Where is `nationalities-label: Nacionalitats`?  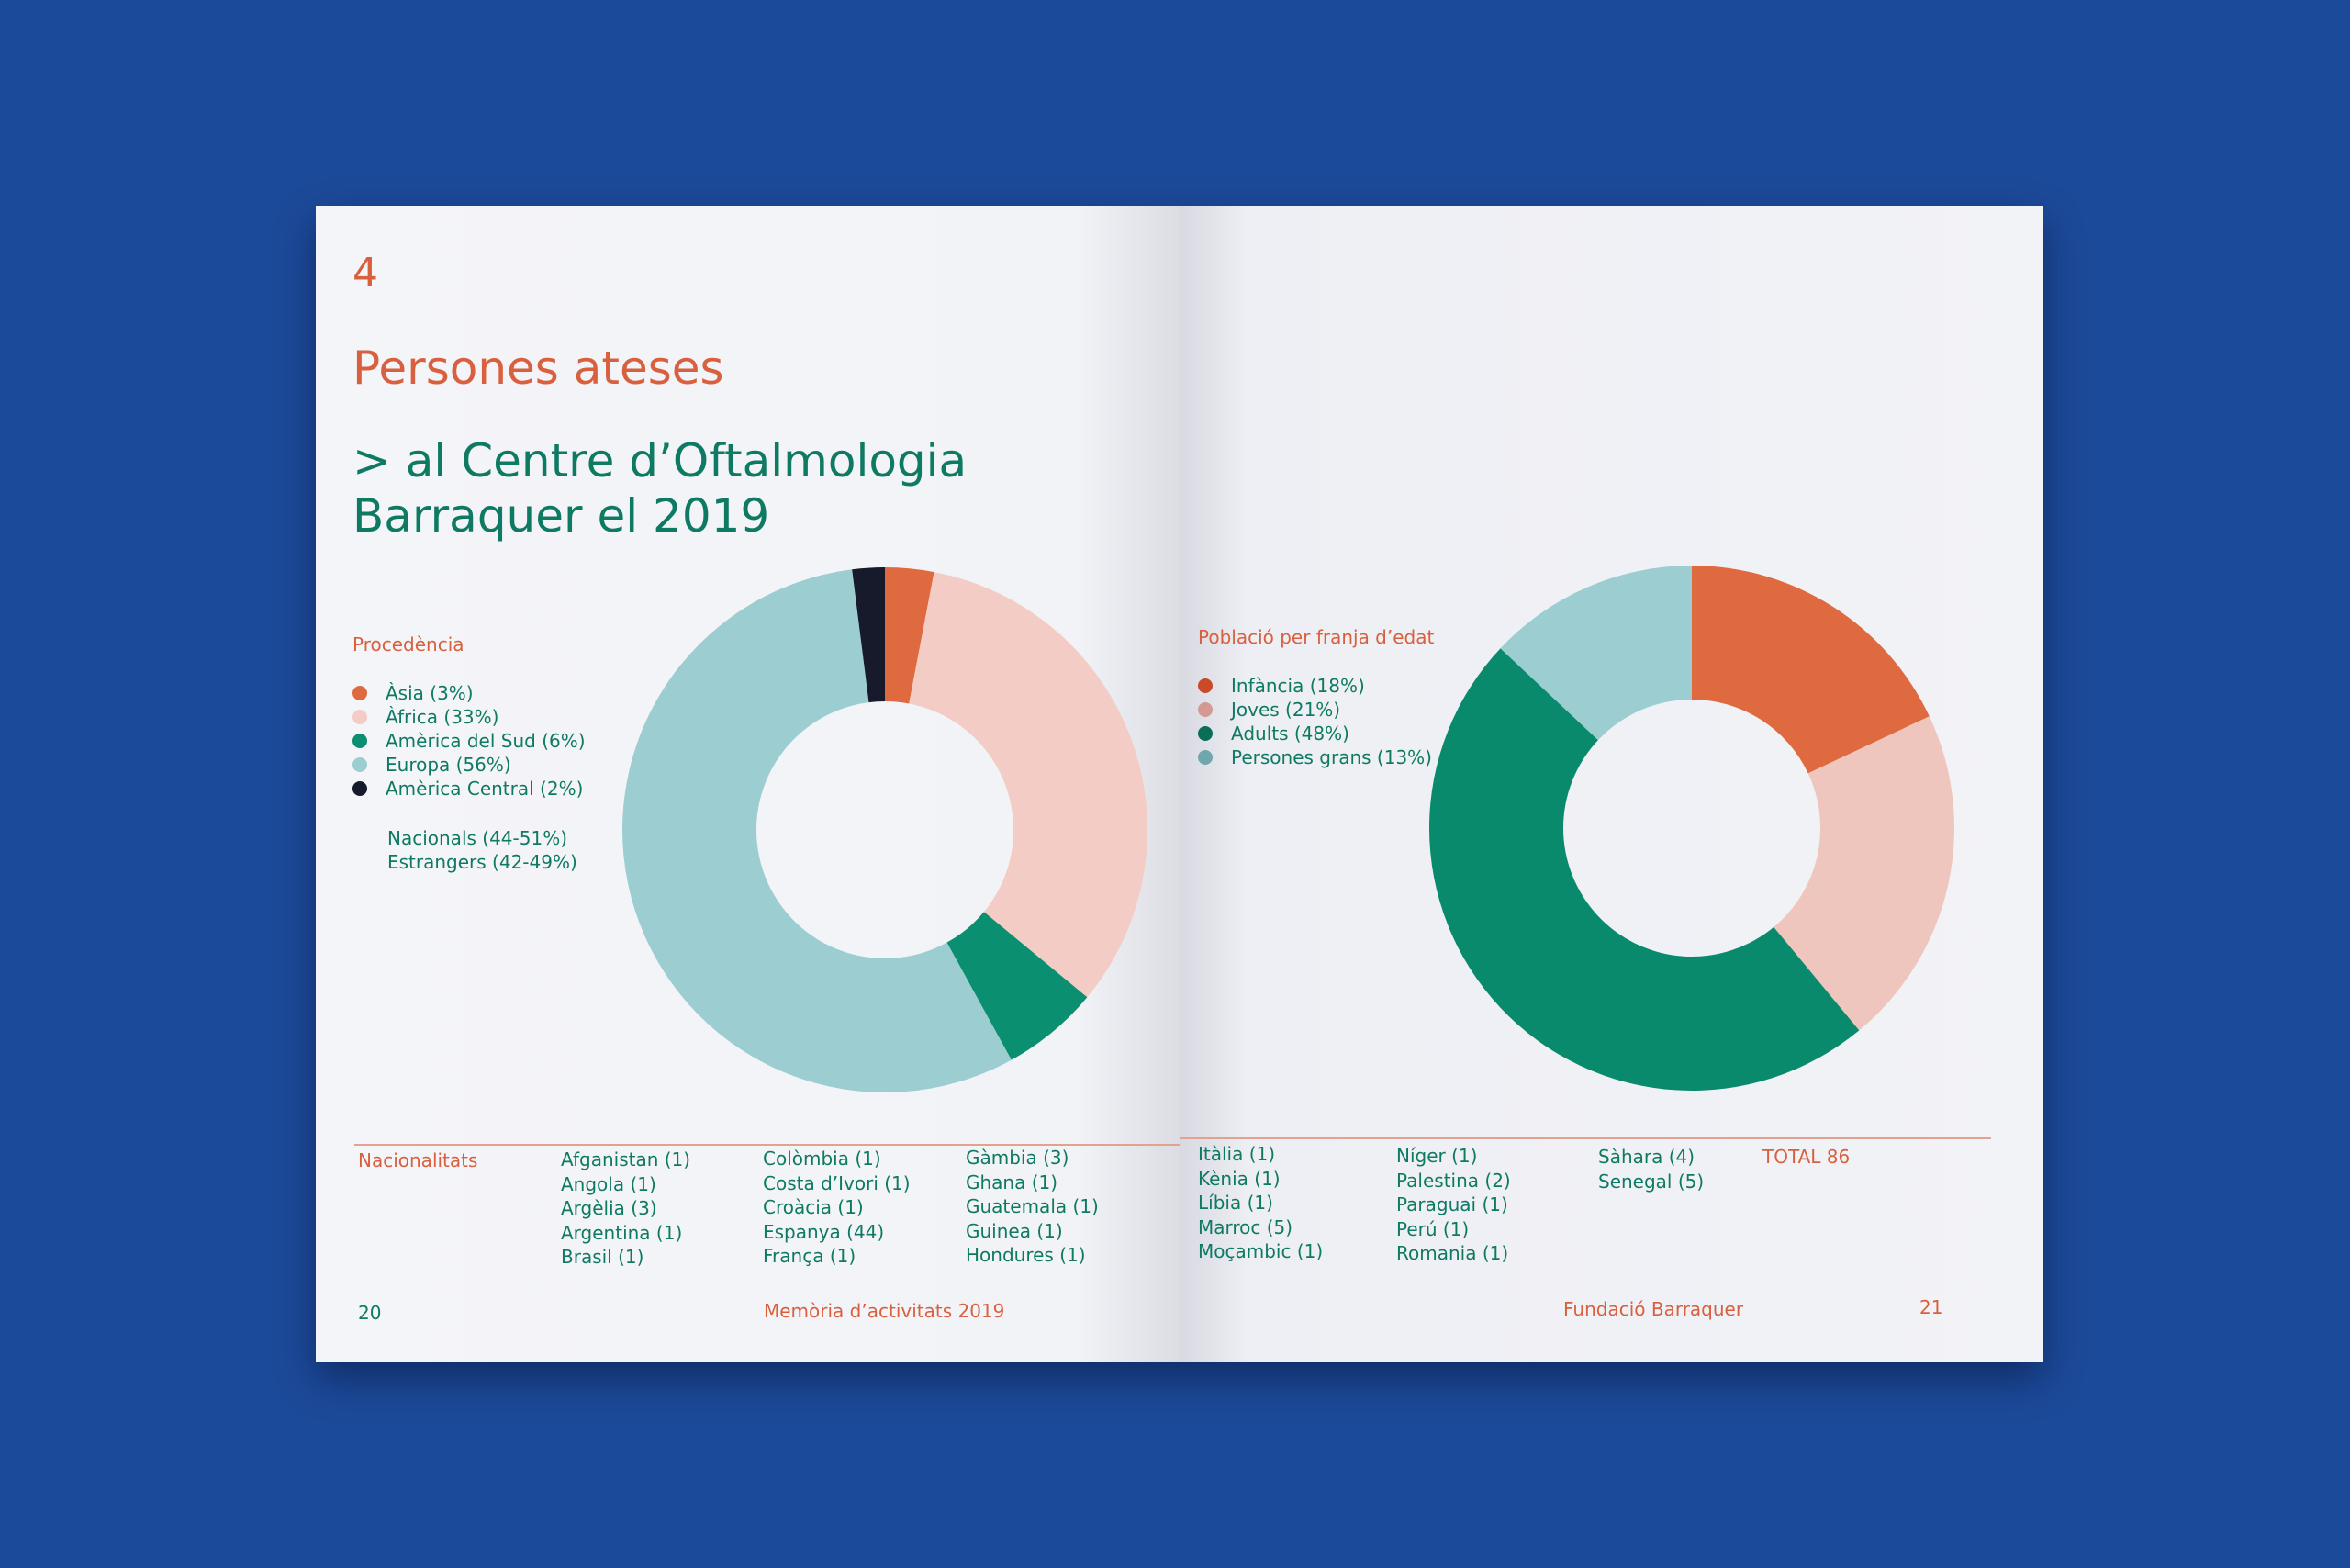
nationalities-label: Nacionalitats is located at coordinates (418, 1160).